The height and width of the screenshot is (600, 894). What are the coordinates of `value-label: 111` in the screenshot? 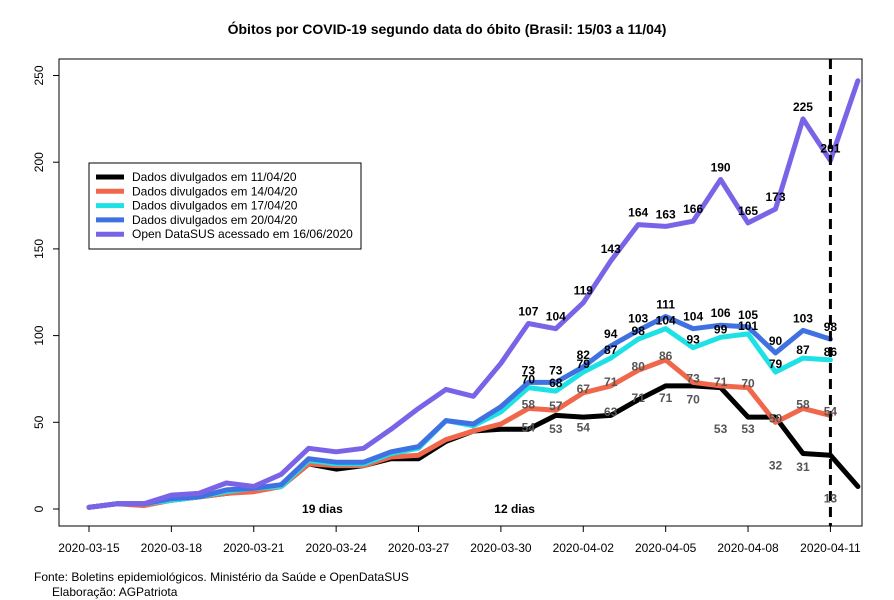 It's located at (665, 305).